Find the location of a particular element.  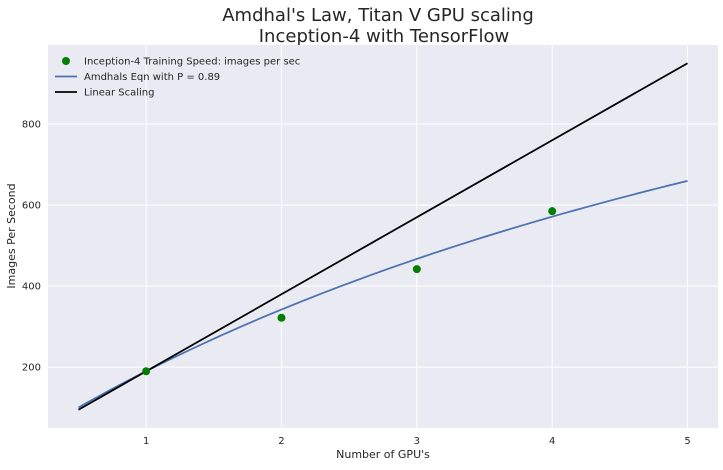

x-axis-label: Number of GPU's is located at coordinates (383, 454).